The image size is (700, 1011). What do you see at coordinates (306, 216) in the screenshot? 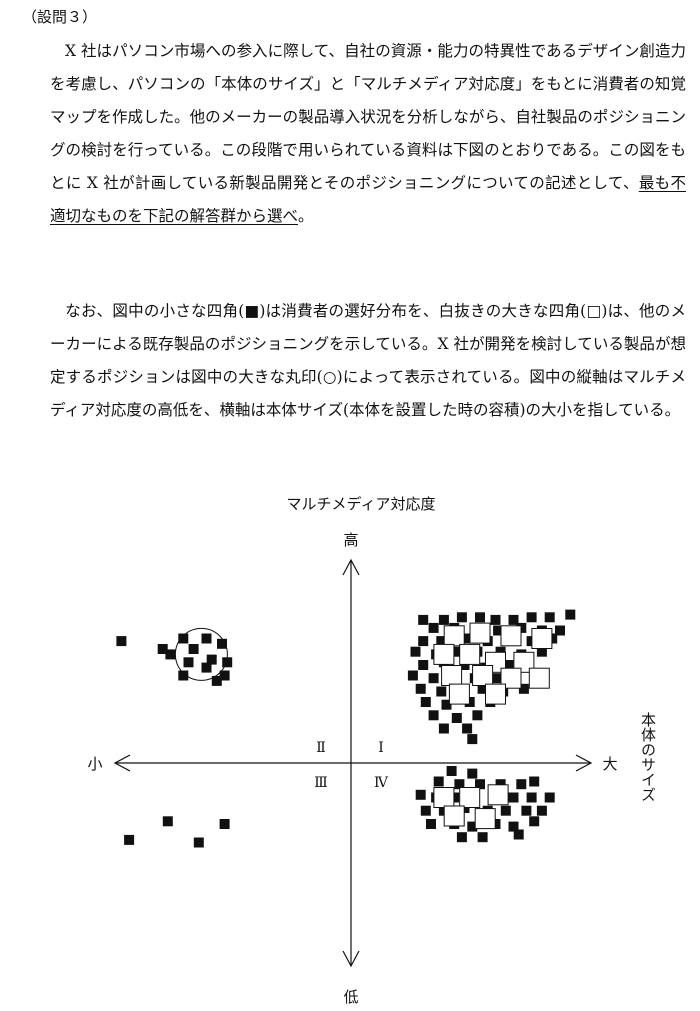
I see `paragraph-1-end: 。` at bounding box center [306, 216].